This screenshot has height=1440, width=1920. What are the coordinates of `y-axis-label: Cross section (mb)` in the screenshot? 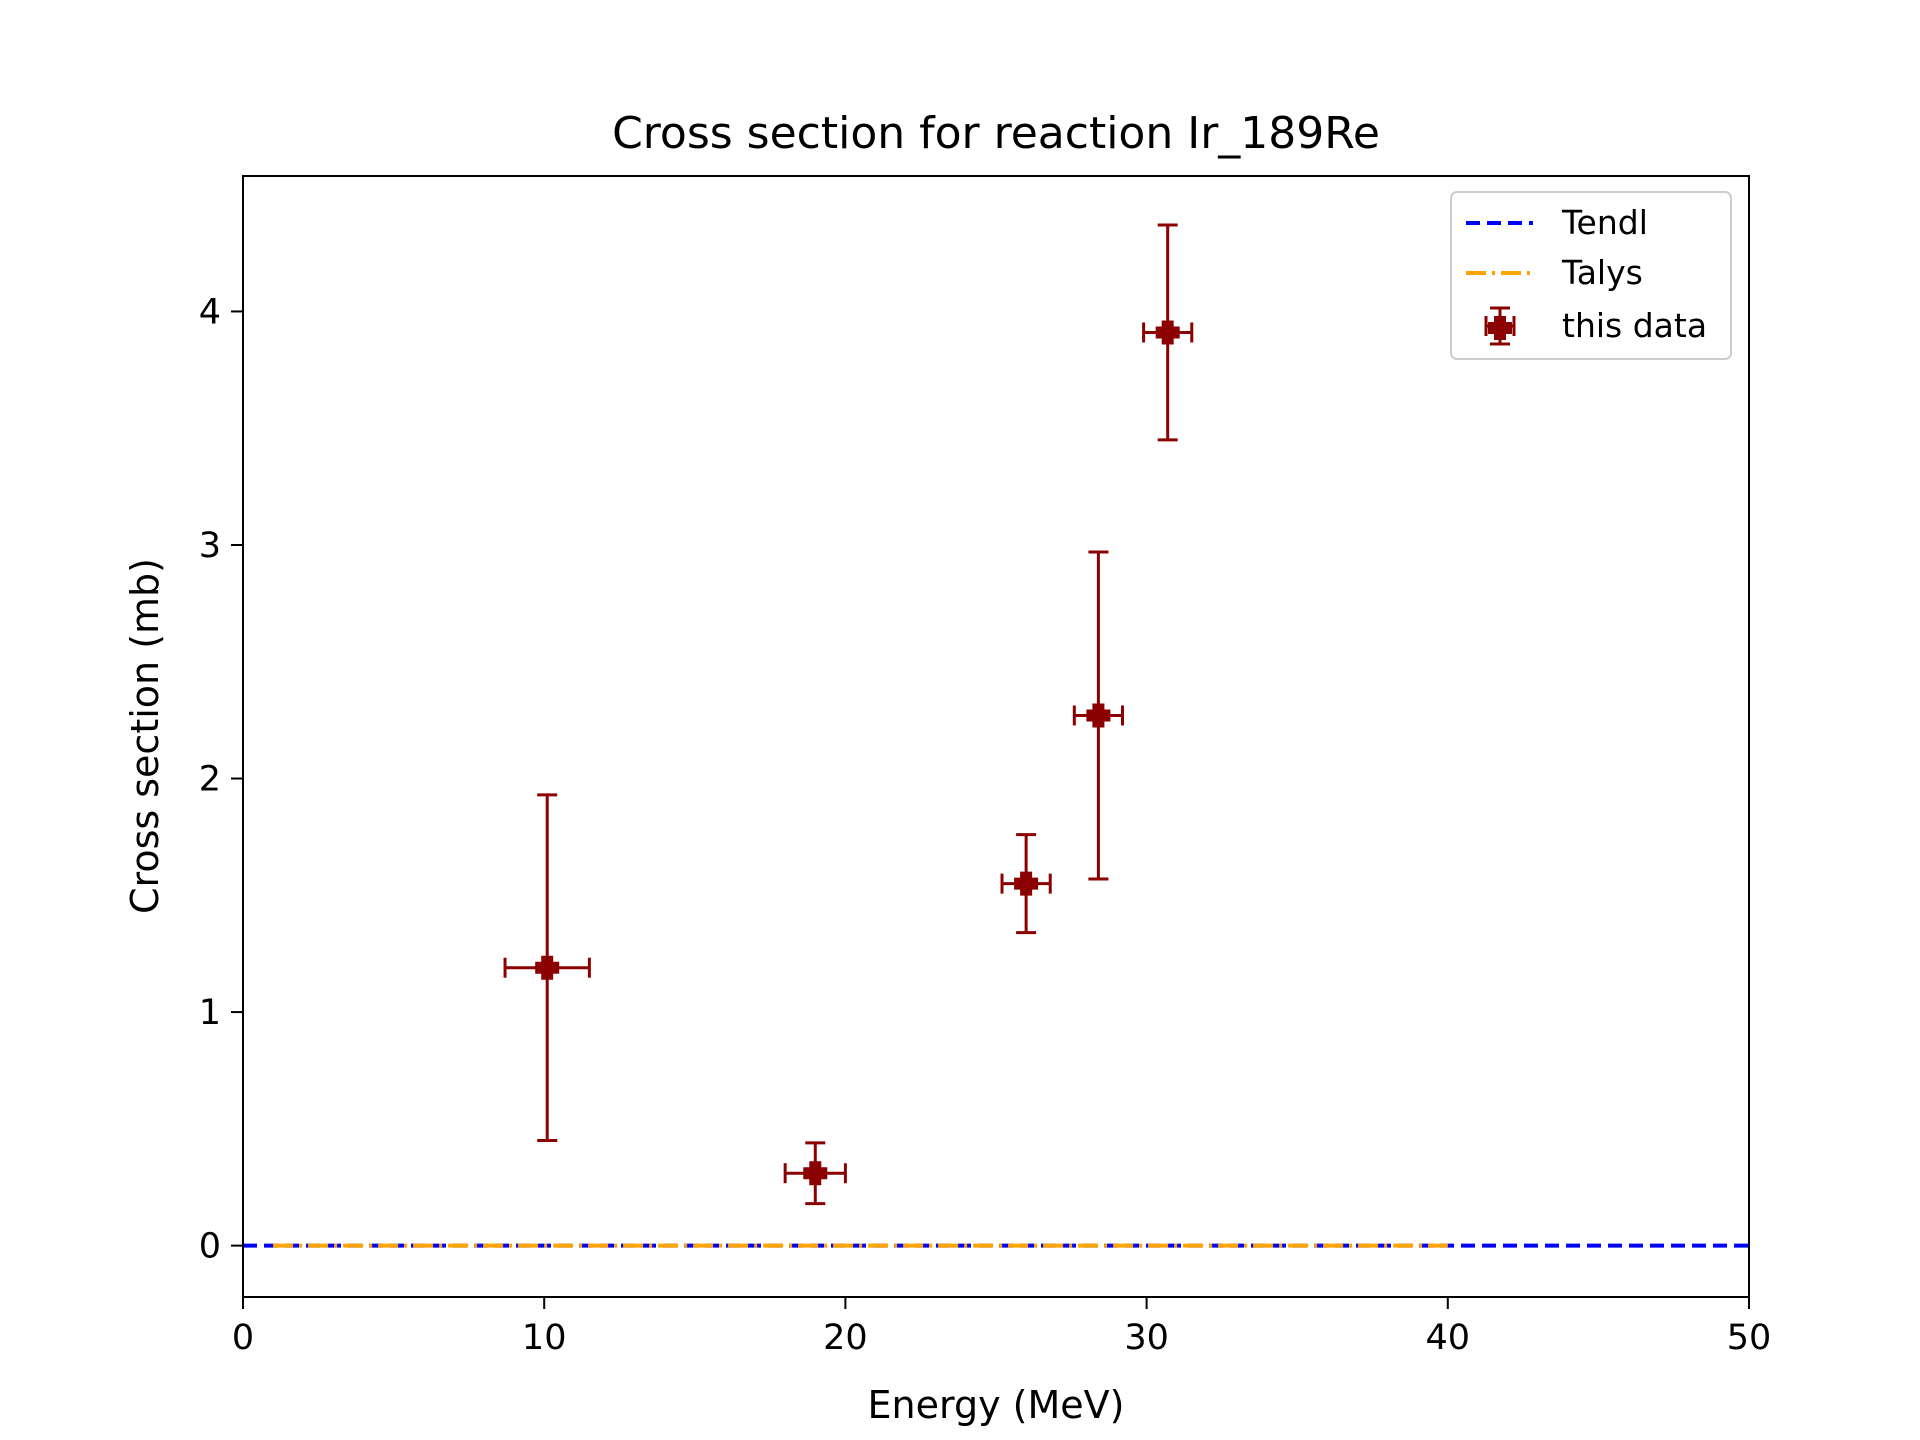 It's located at (145, 736).